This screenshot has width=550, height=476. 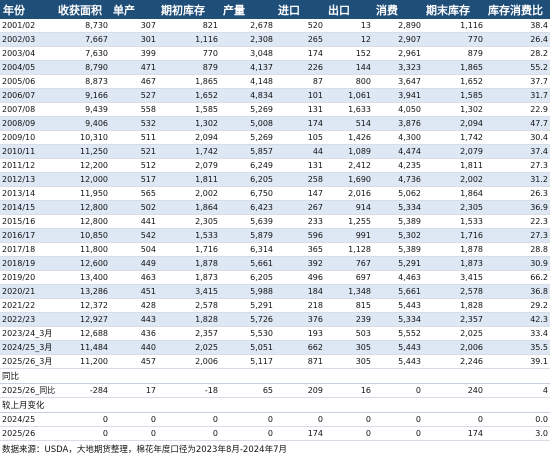 I want to click on table-cell: 558, so click(x=134, y=109).